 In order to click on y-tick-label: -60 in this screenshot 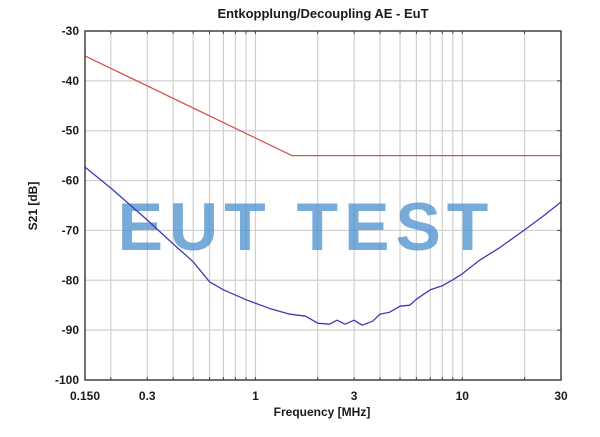, I will do `click(71, 181)`.